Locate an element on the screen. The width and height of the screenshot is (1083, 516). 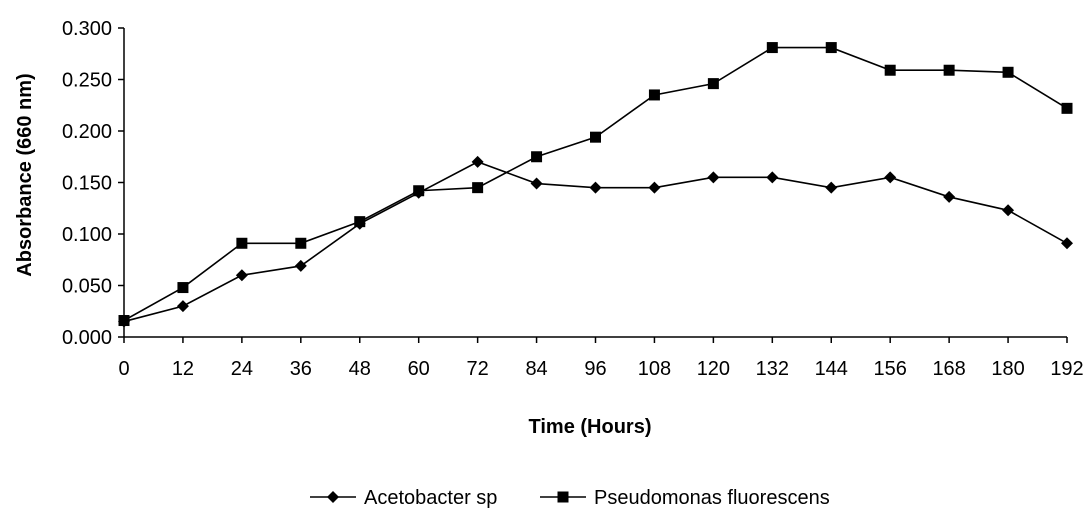
x-tick-label: 0 is located at coordinates (123, 369).